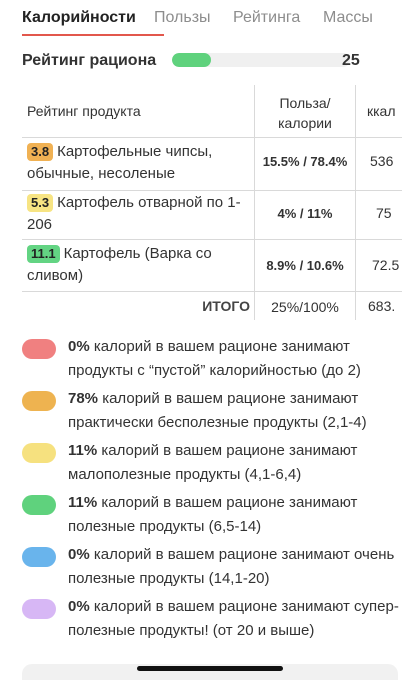 The width and height of the screenshot is (420, 680). What do you see at coordinates (261, 60) in the screenshot?
I see `diet-rating-bar` at bounding box center [261, 60].